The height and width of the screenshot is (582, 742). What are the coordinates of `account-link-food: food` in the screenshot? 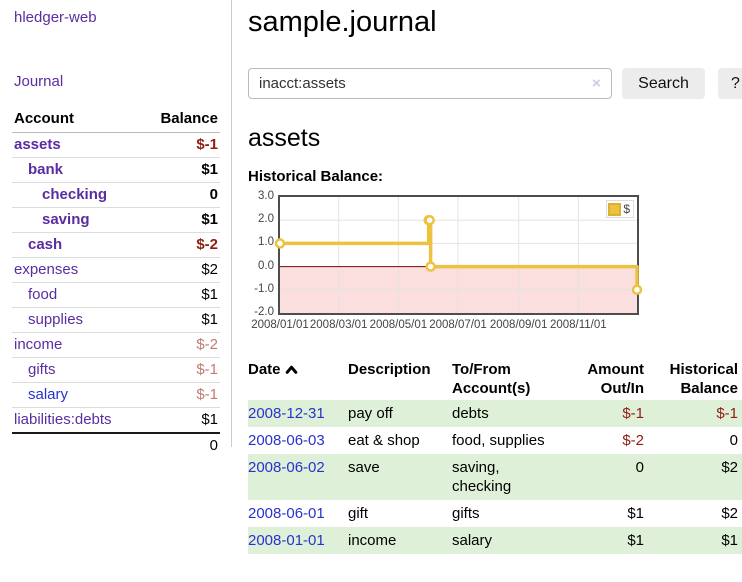 It's located at (43, 294).